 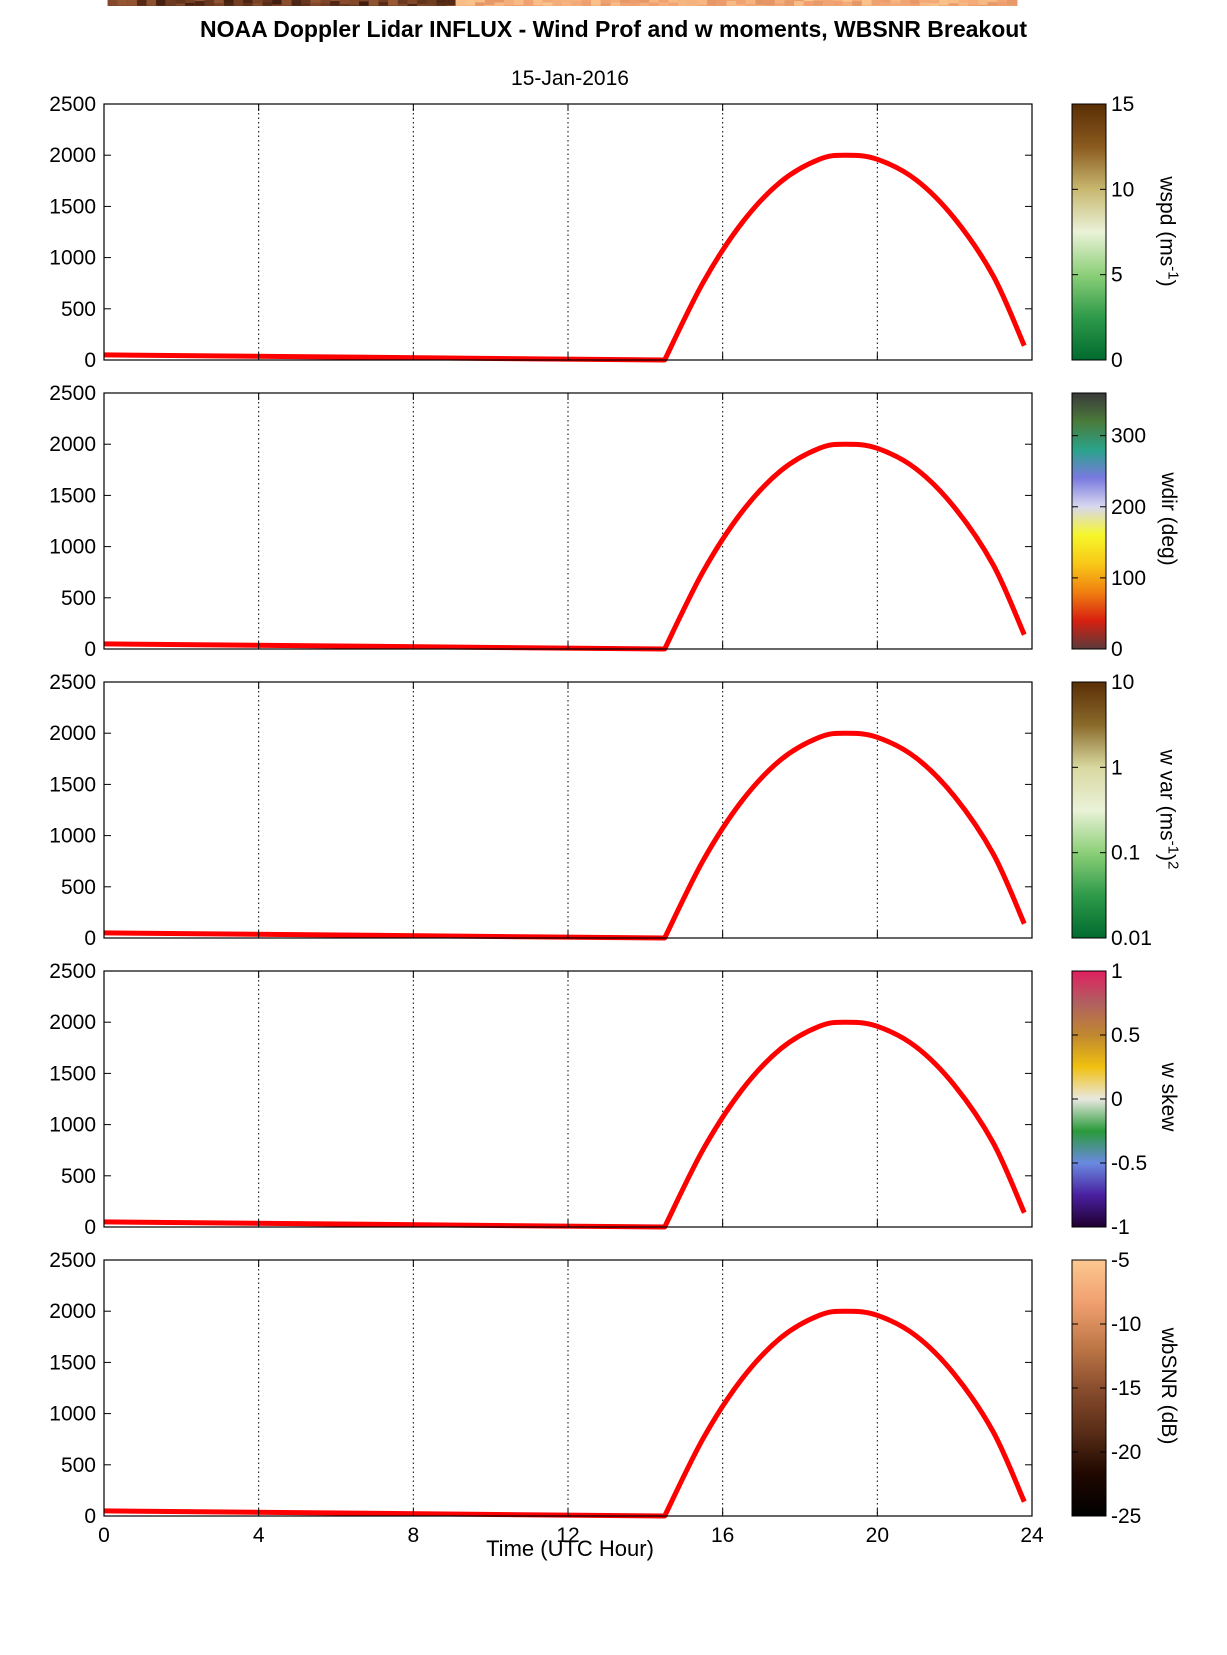 I want to click on colorbar-tick-label: 100, so click(x=1128, y=578).